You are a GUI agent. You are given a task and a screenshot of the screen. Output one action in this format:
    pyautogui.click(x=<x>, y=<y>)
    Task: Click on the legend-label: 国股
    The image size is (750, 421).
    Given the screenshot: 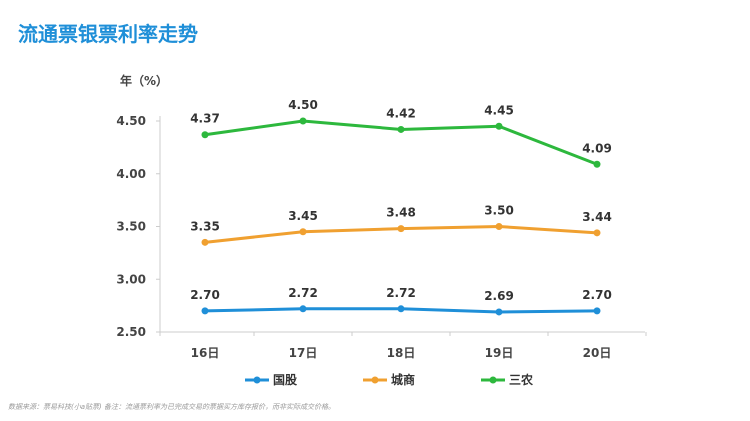 What is the action you would take?
    pyautogui.click(x=285, y=379)
    